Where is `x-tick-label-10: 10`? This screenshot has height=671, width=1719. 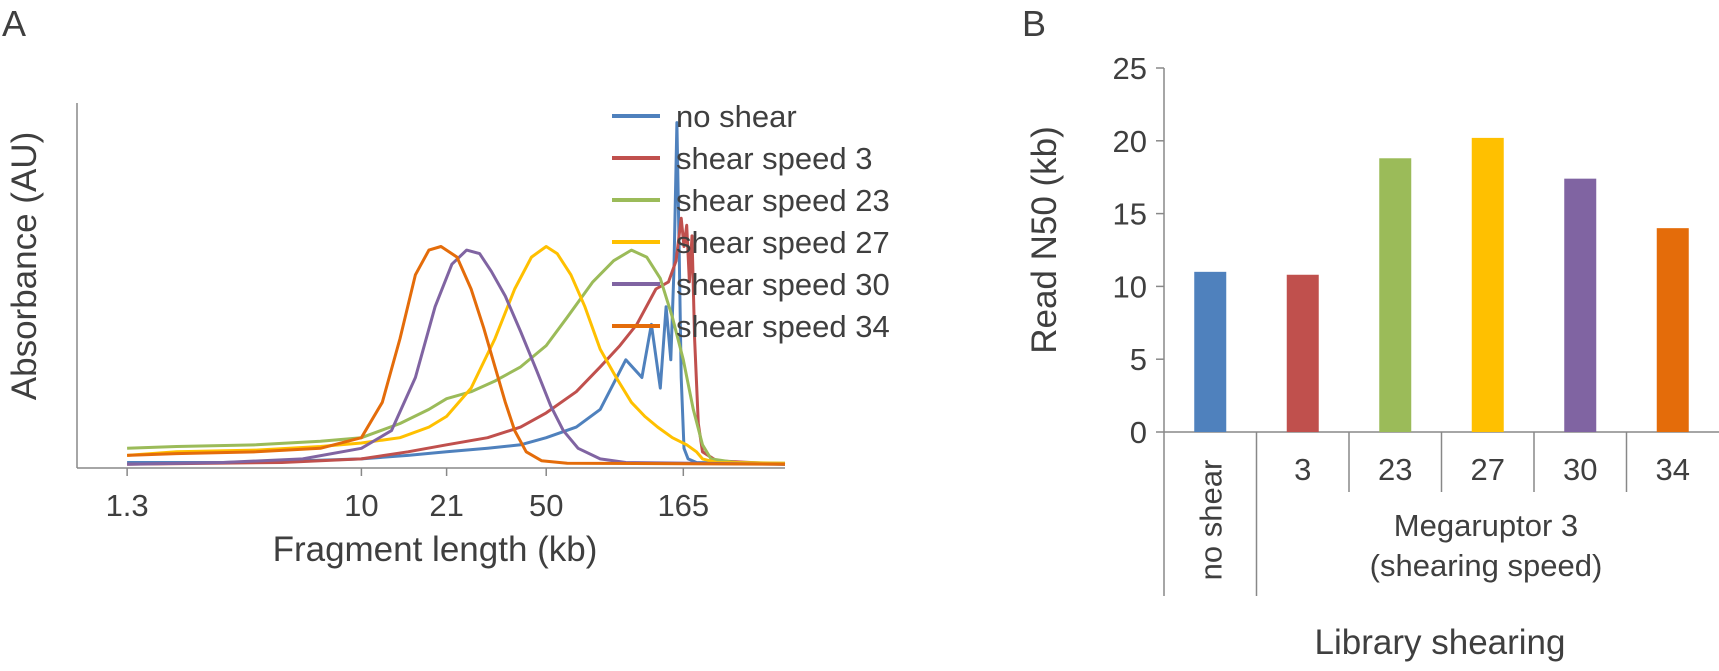
x-tick-label-10: 10 is located at coordinates (361, 505).